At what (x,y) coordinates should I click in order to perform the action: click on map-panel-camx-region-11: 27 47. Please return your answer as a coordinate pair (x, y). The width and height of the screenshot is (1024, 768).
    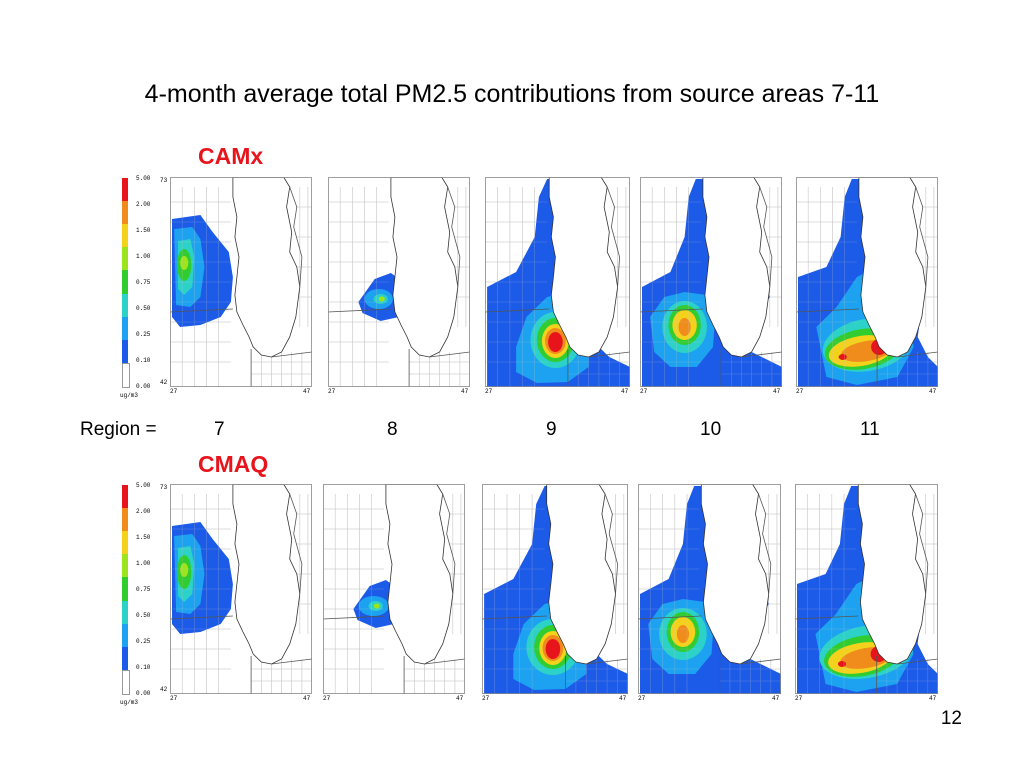
    Looking at the image, I should click on (867, 287).